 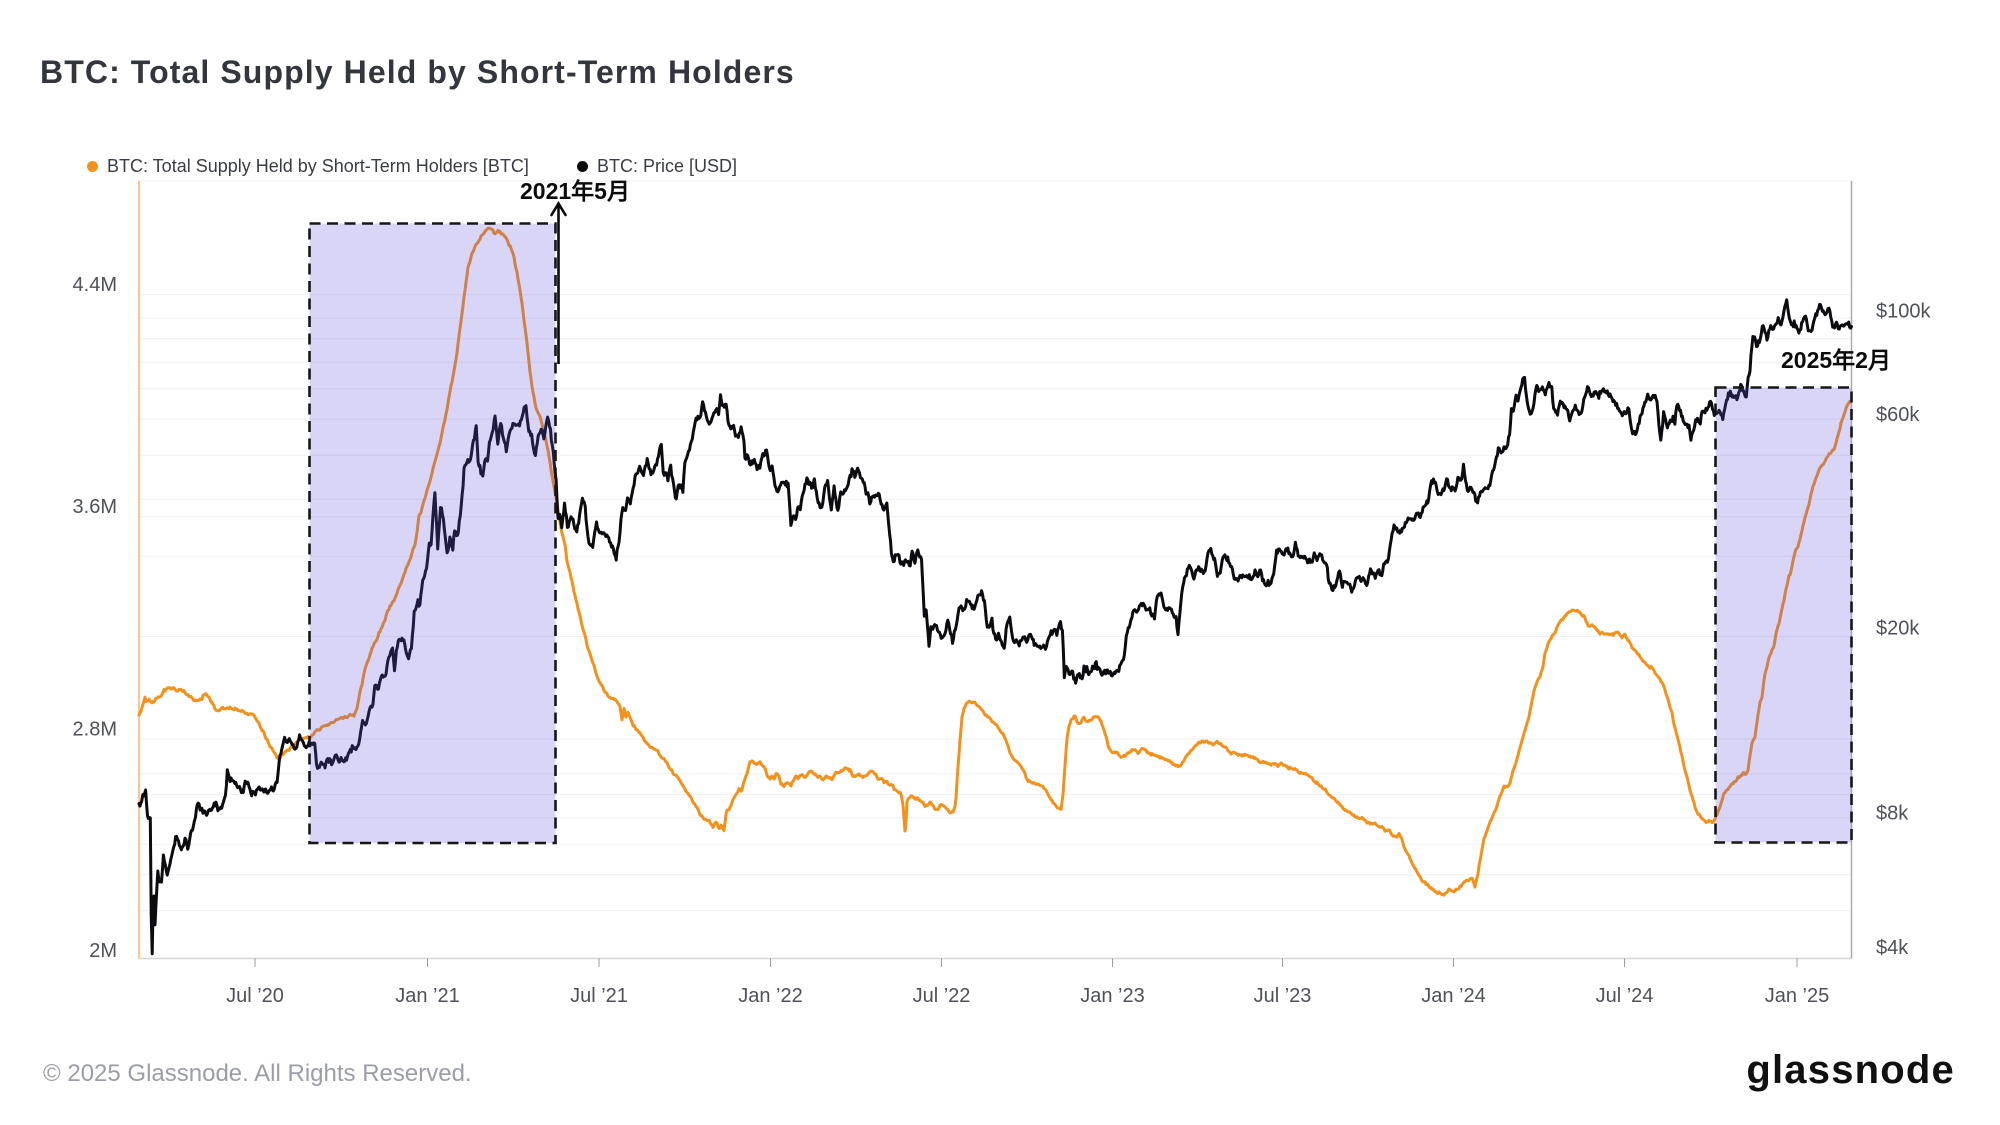 I want to click on svg-text: Jan ’23, so click(x=1112, y=996).